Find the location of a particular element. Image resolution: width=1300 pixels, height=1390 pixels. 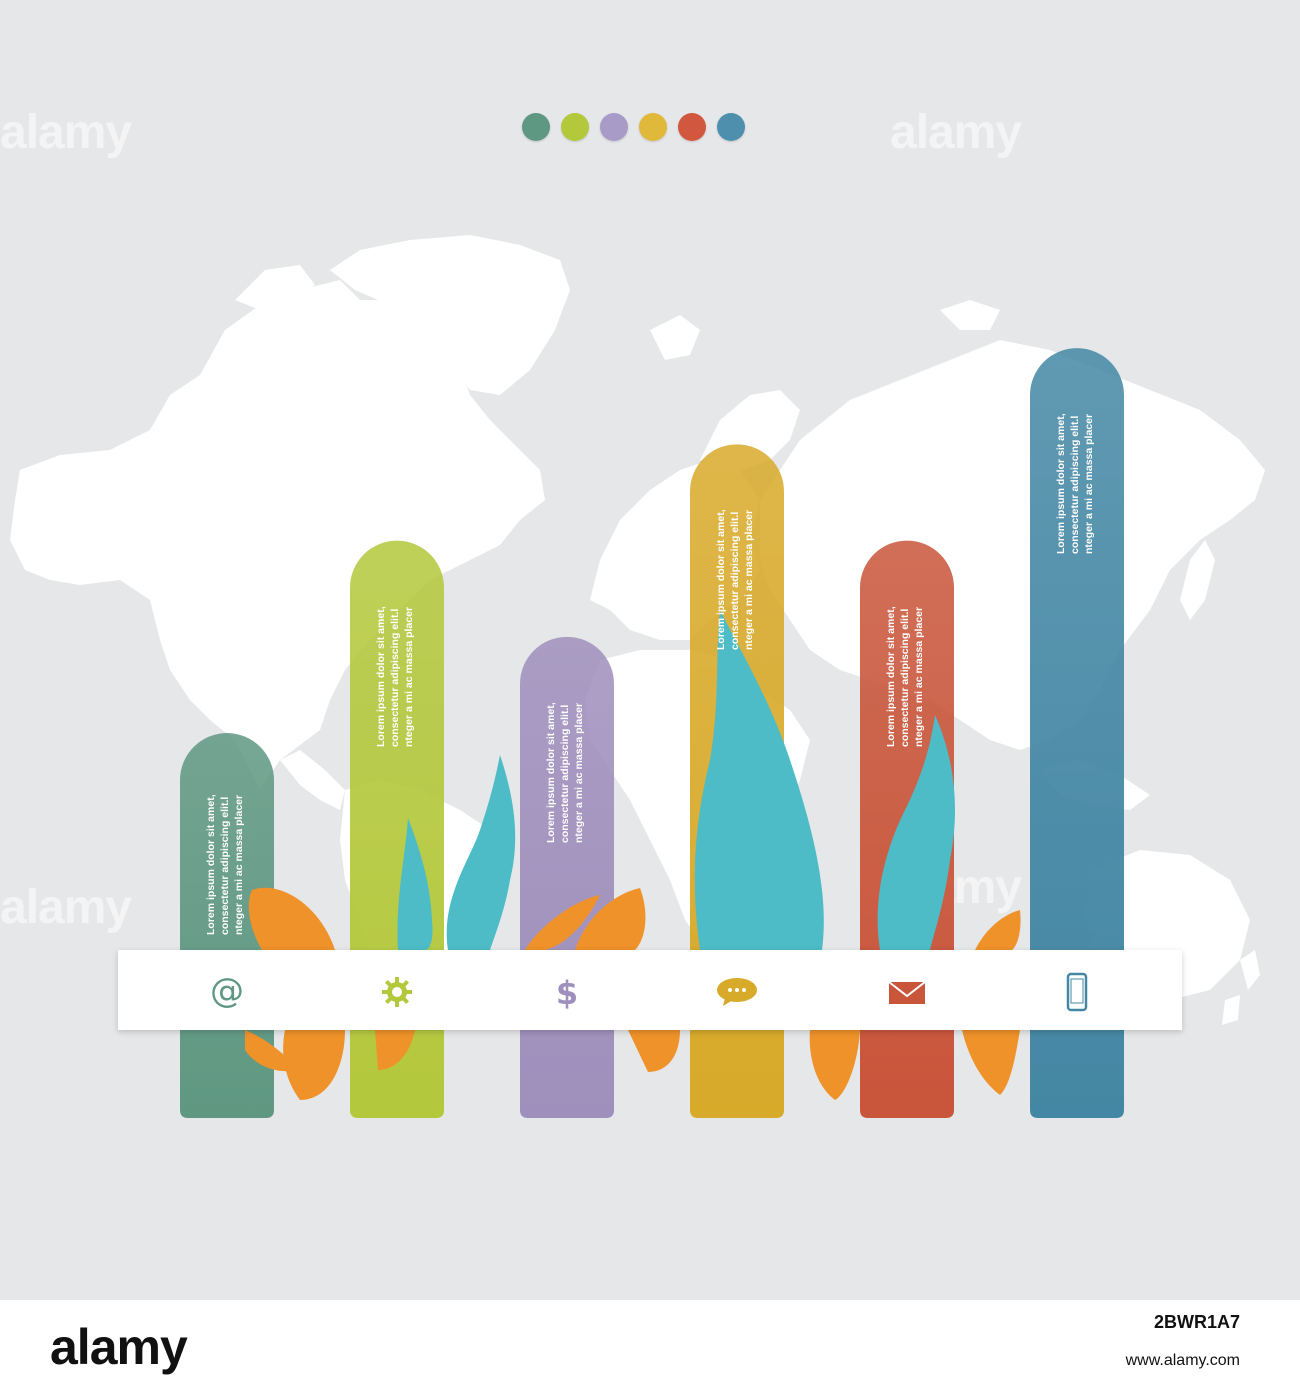

dollar-icon: $ is located at coordinates (567, 992).